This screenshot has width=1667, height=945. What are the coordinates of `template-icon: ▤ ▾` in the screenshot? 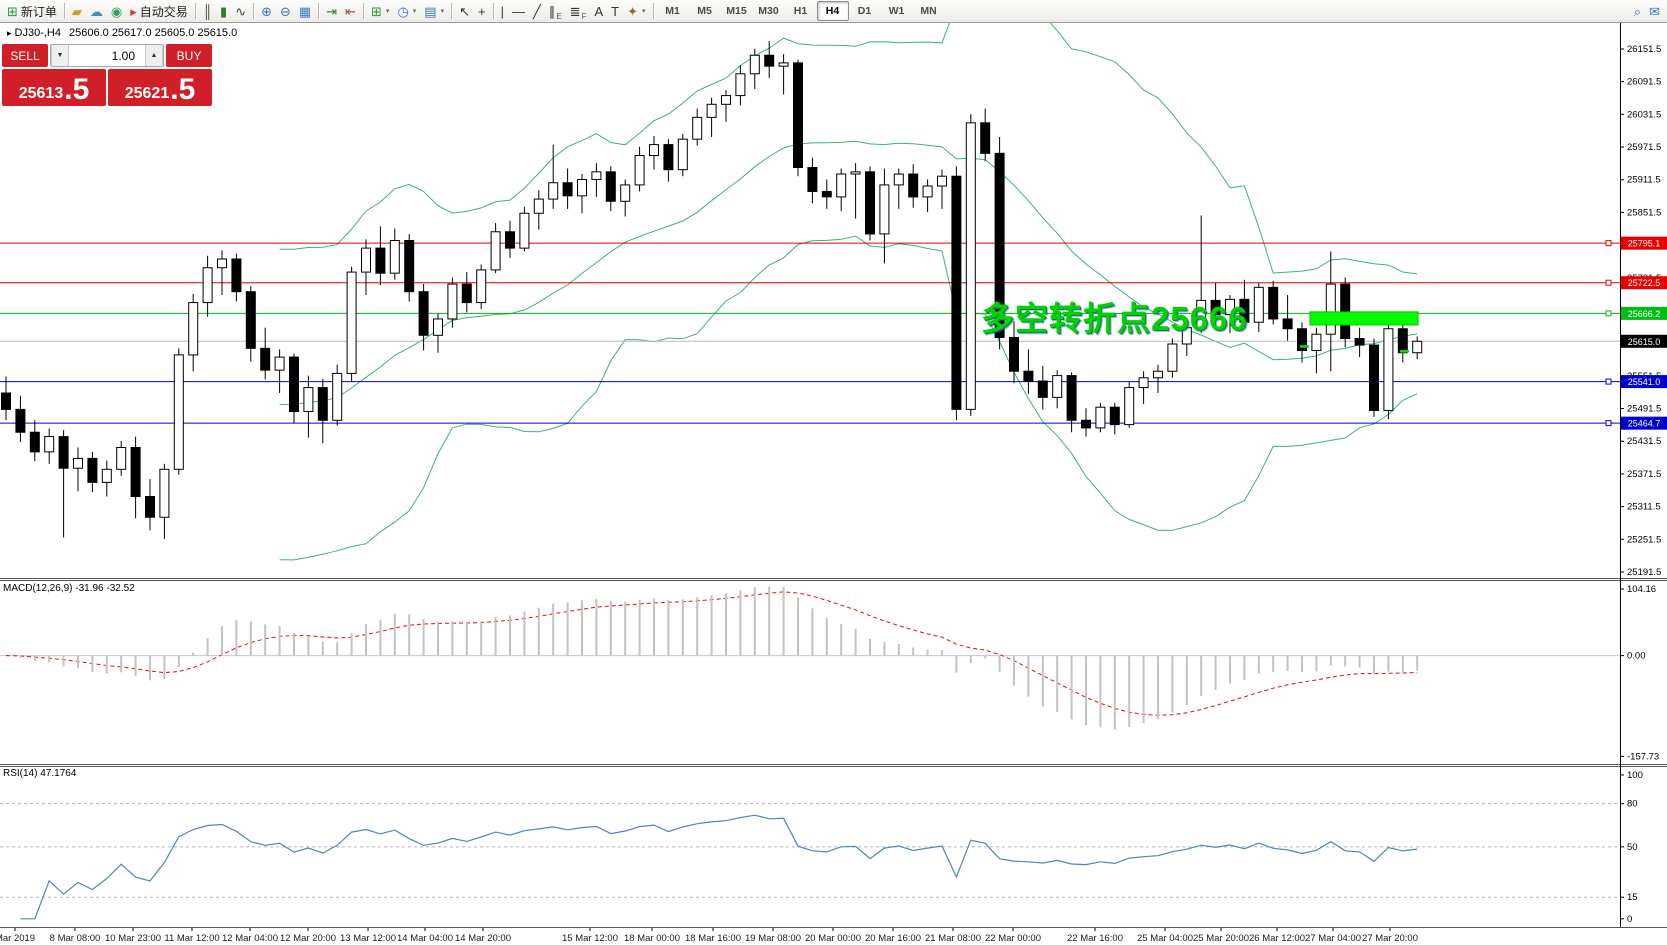 It's located at (434, 11).